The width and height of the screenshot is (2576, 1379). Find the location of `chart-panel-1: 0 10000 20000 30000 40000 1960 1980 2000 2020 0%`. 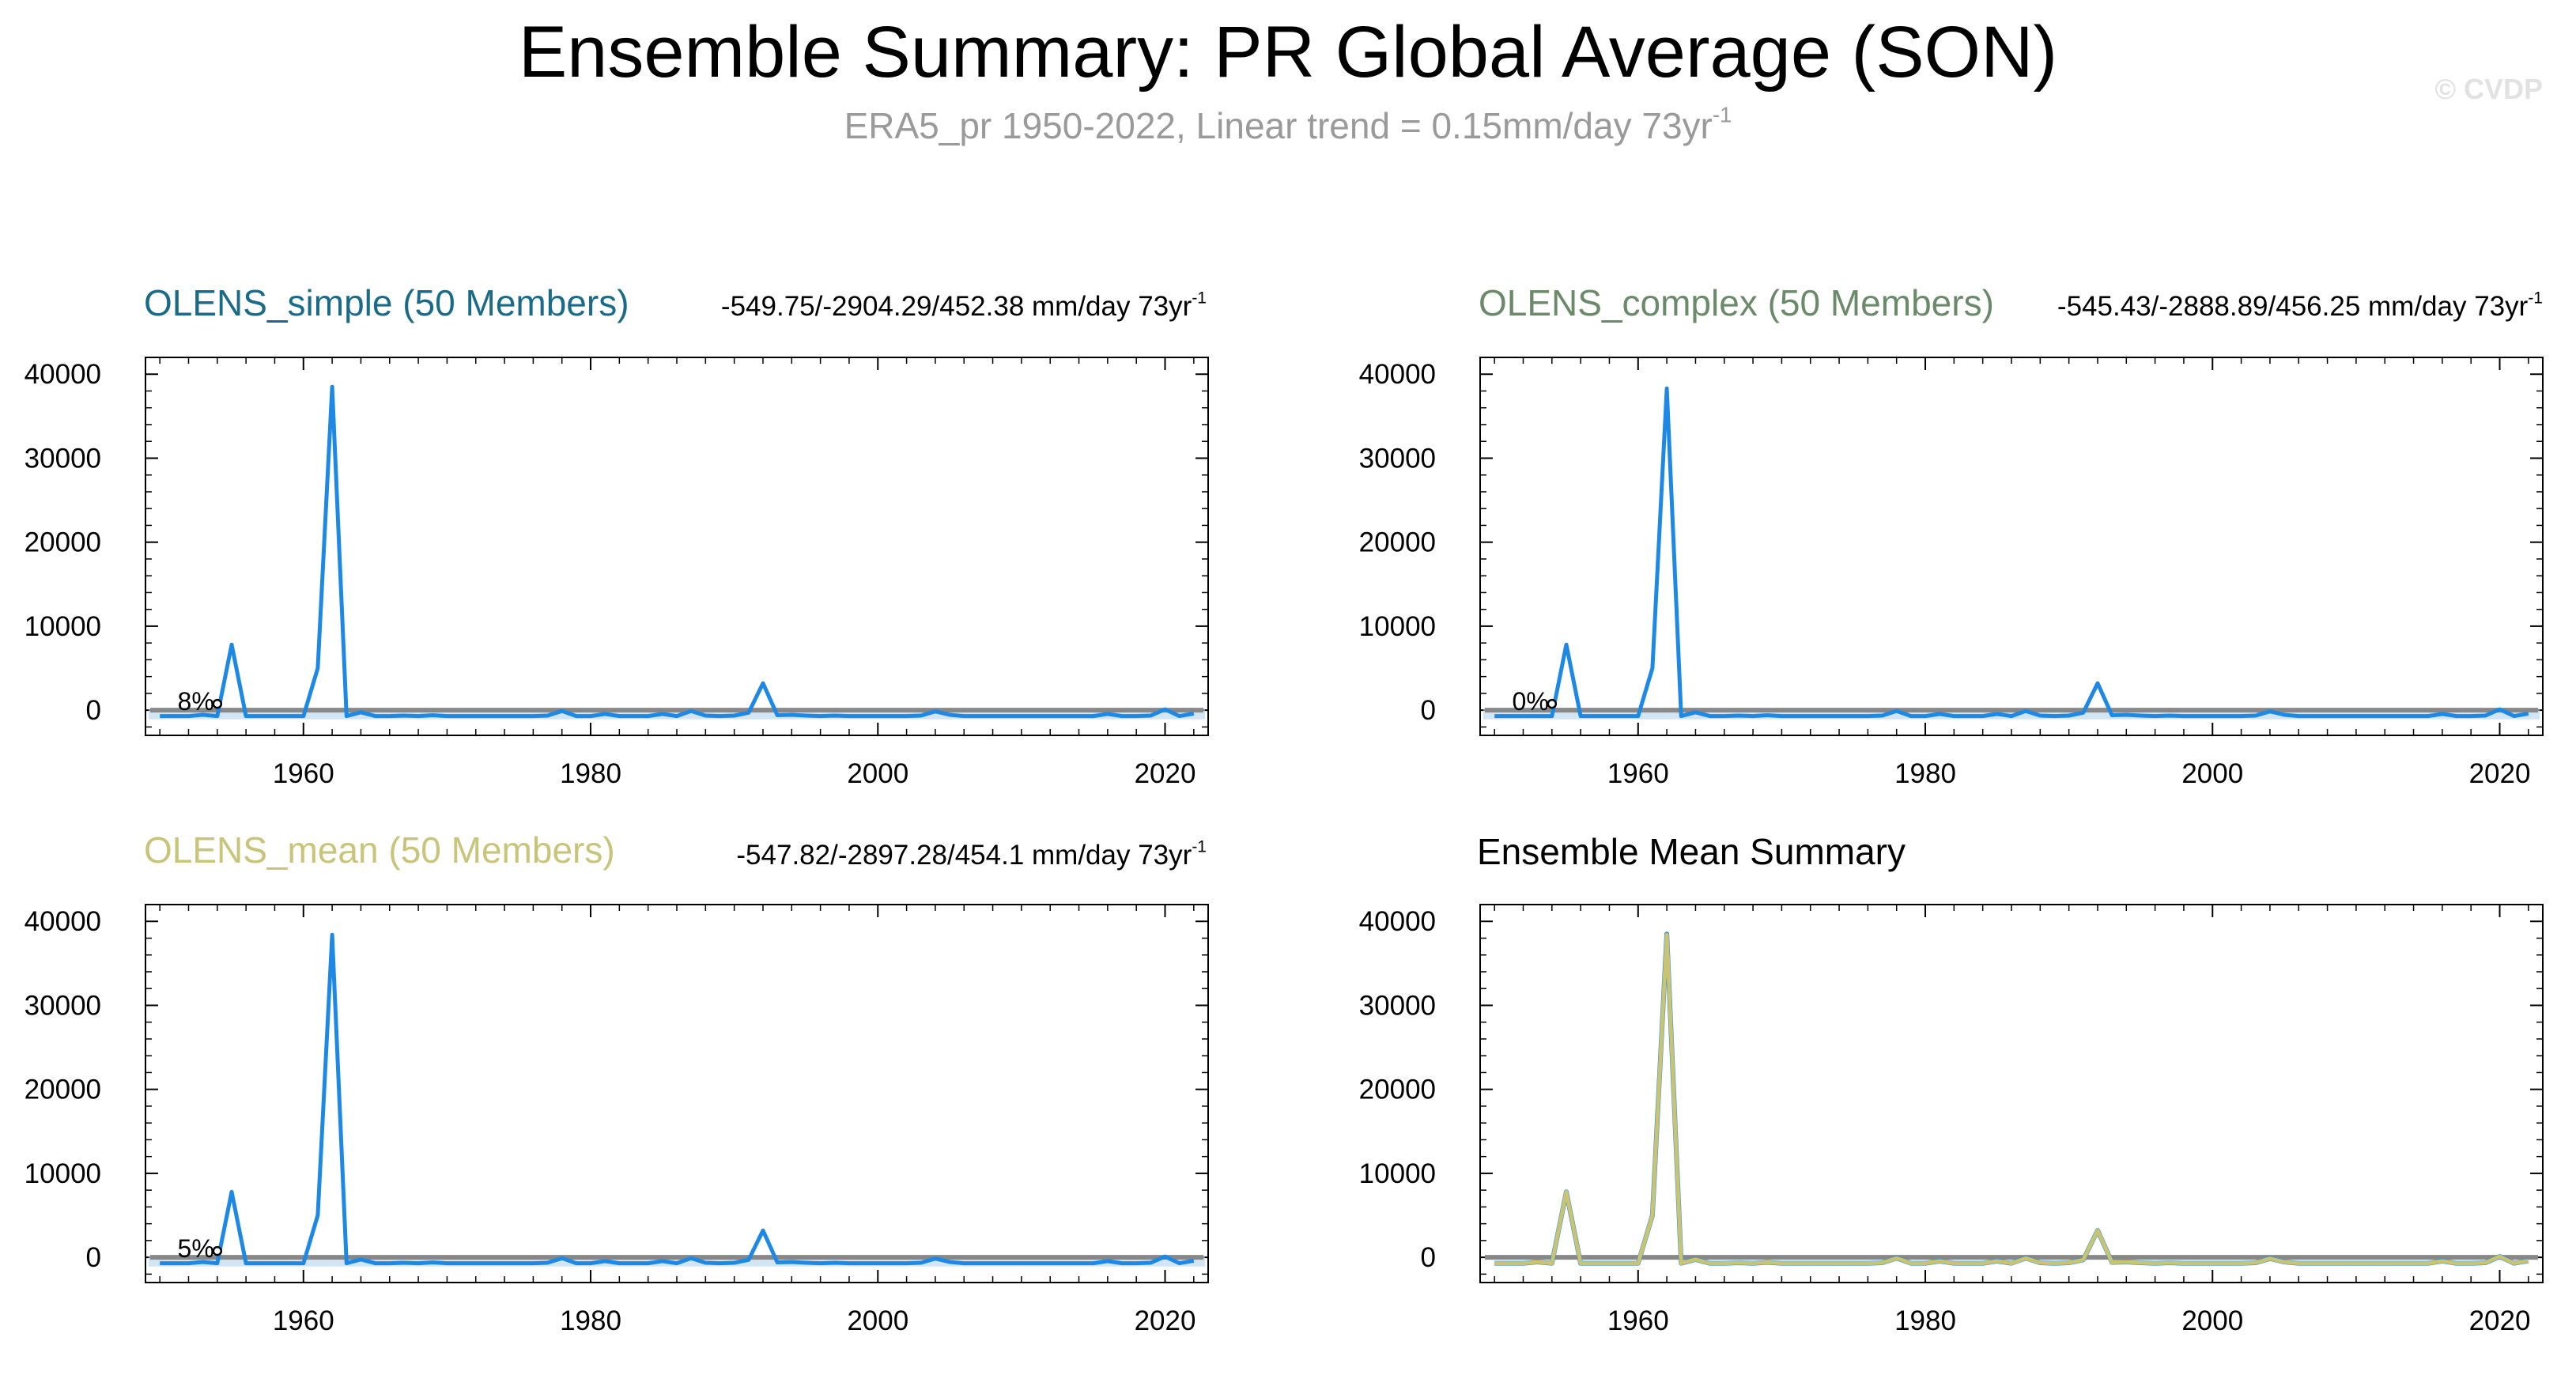

chart-panel-1: 0 10000 20000 30000 40000 1960 1980 2000 2020 0% is located at coordinates (1951, 573).